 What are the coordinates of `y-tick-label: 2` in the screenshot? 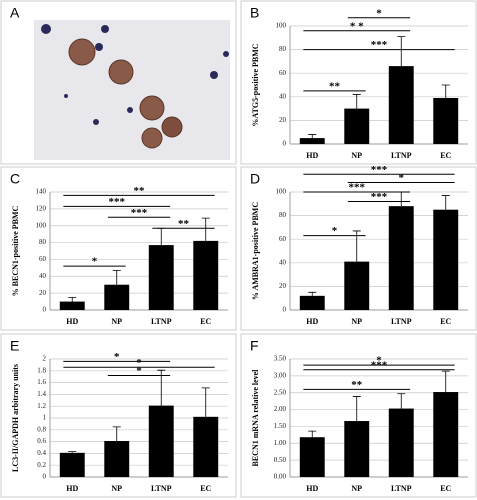 It's located at (45, 359).